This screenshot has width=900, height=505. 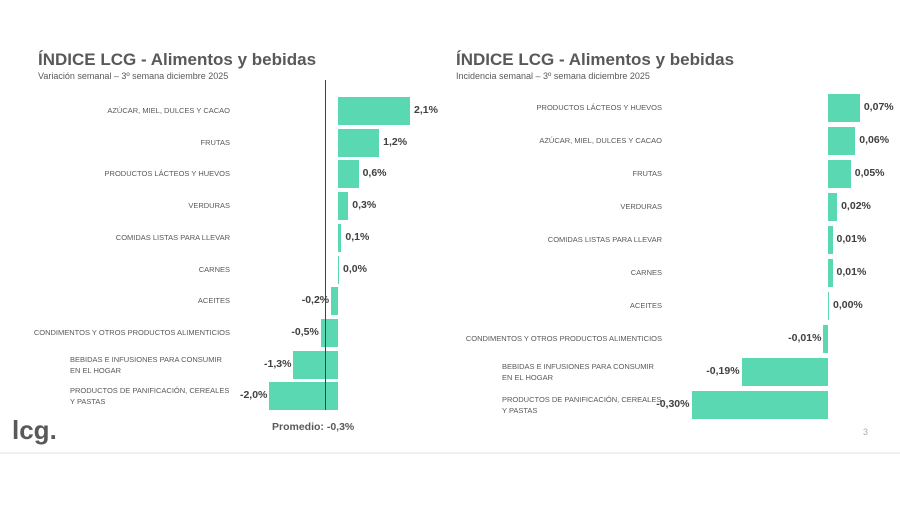 I want to click on data-label: 0,3%, so click(x=364, y=205).